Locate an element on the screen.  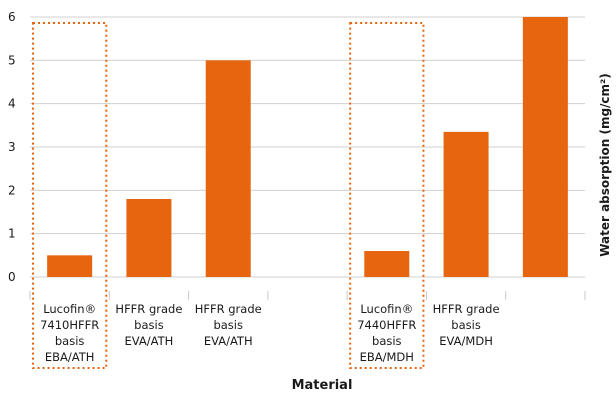
y-axis-label: Water absorption (mg/cm²) is located at coordinates (605, 165).